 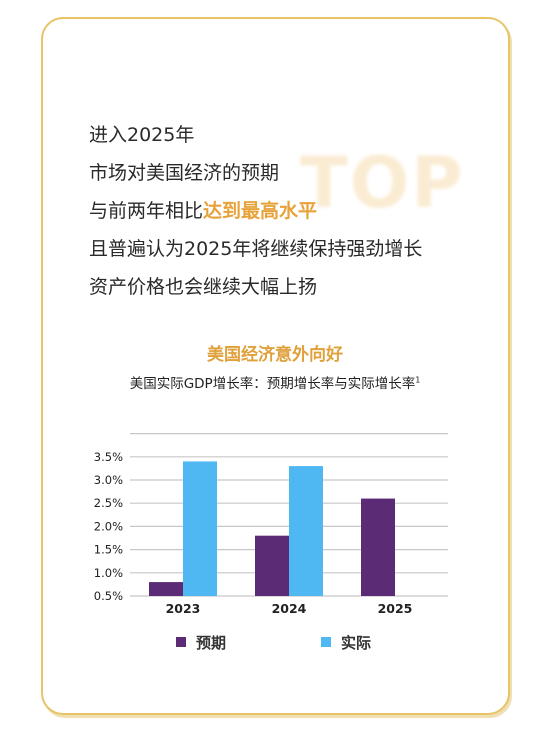 I want to click on x-tick-label: 2025, so click(x=395, y=608).